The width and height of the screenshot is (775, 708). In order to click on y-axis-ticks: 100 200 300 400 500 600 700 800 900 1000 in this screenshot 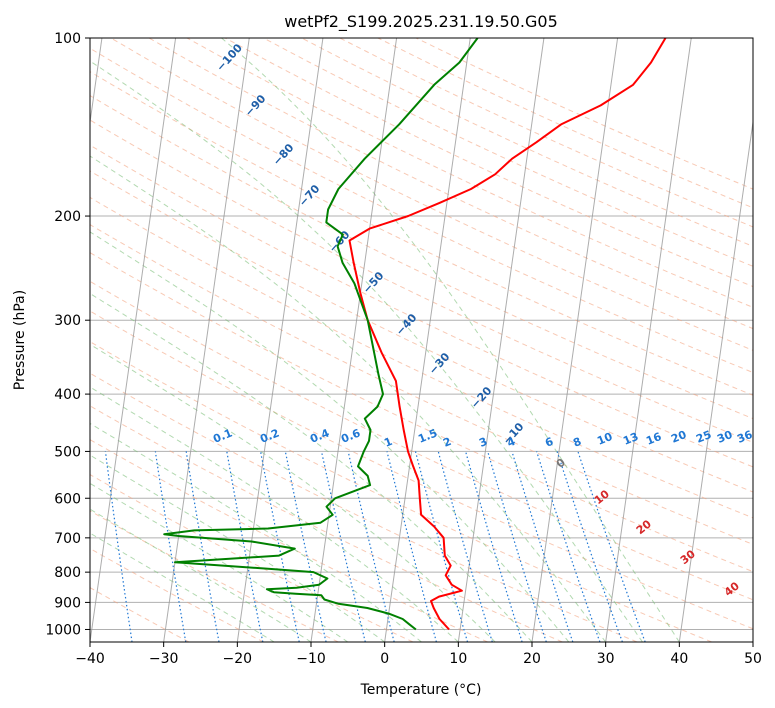, I will do `click(67, 334)`.